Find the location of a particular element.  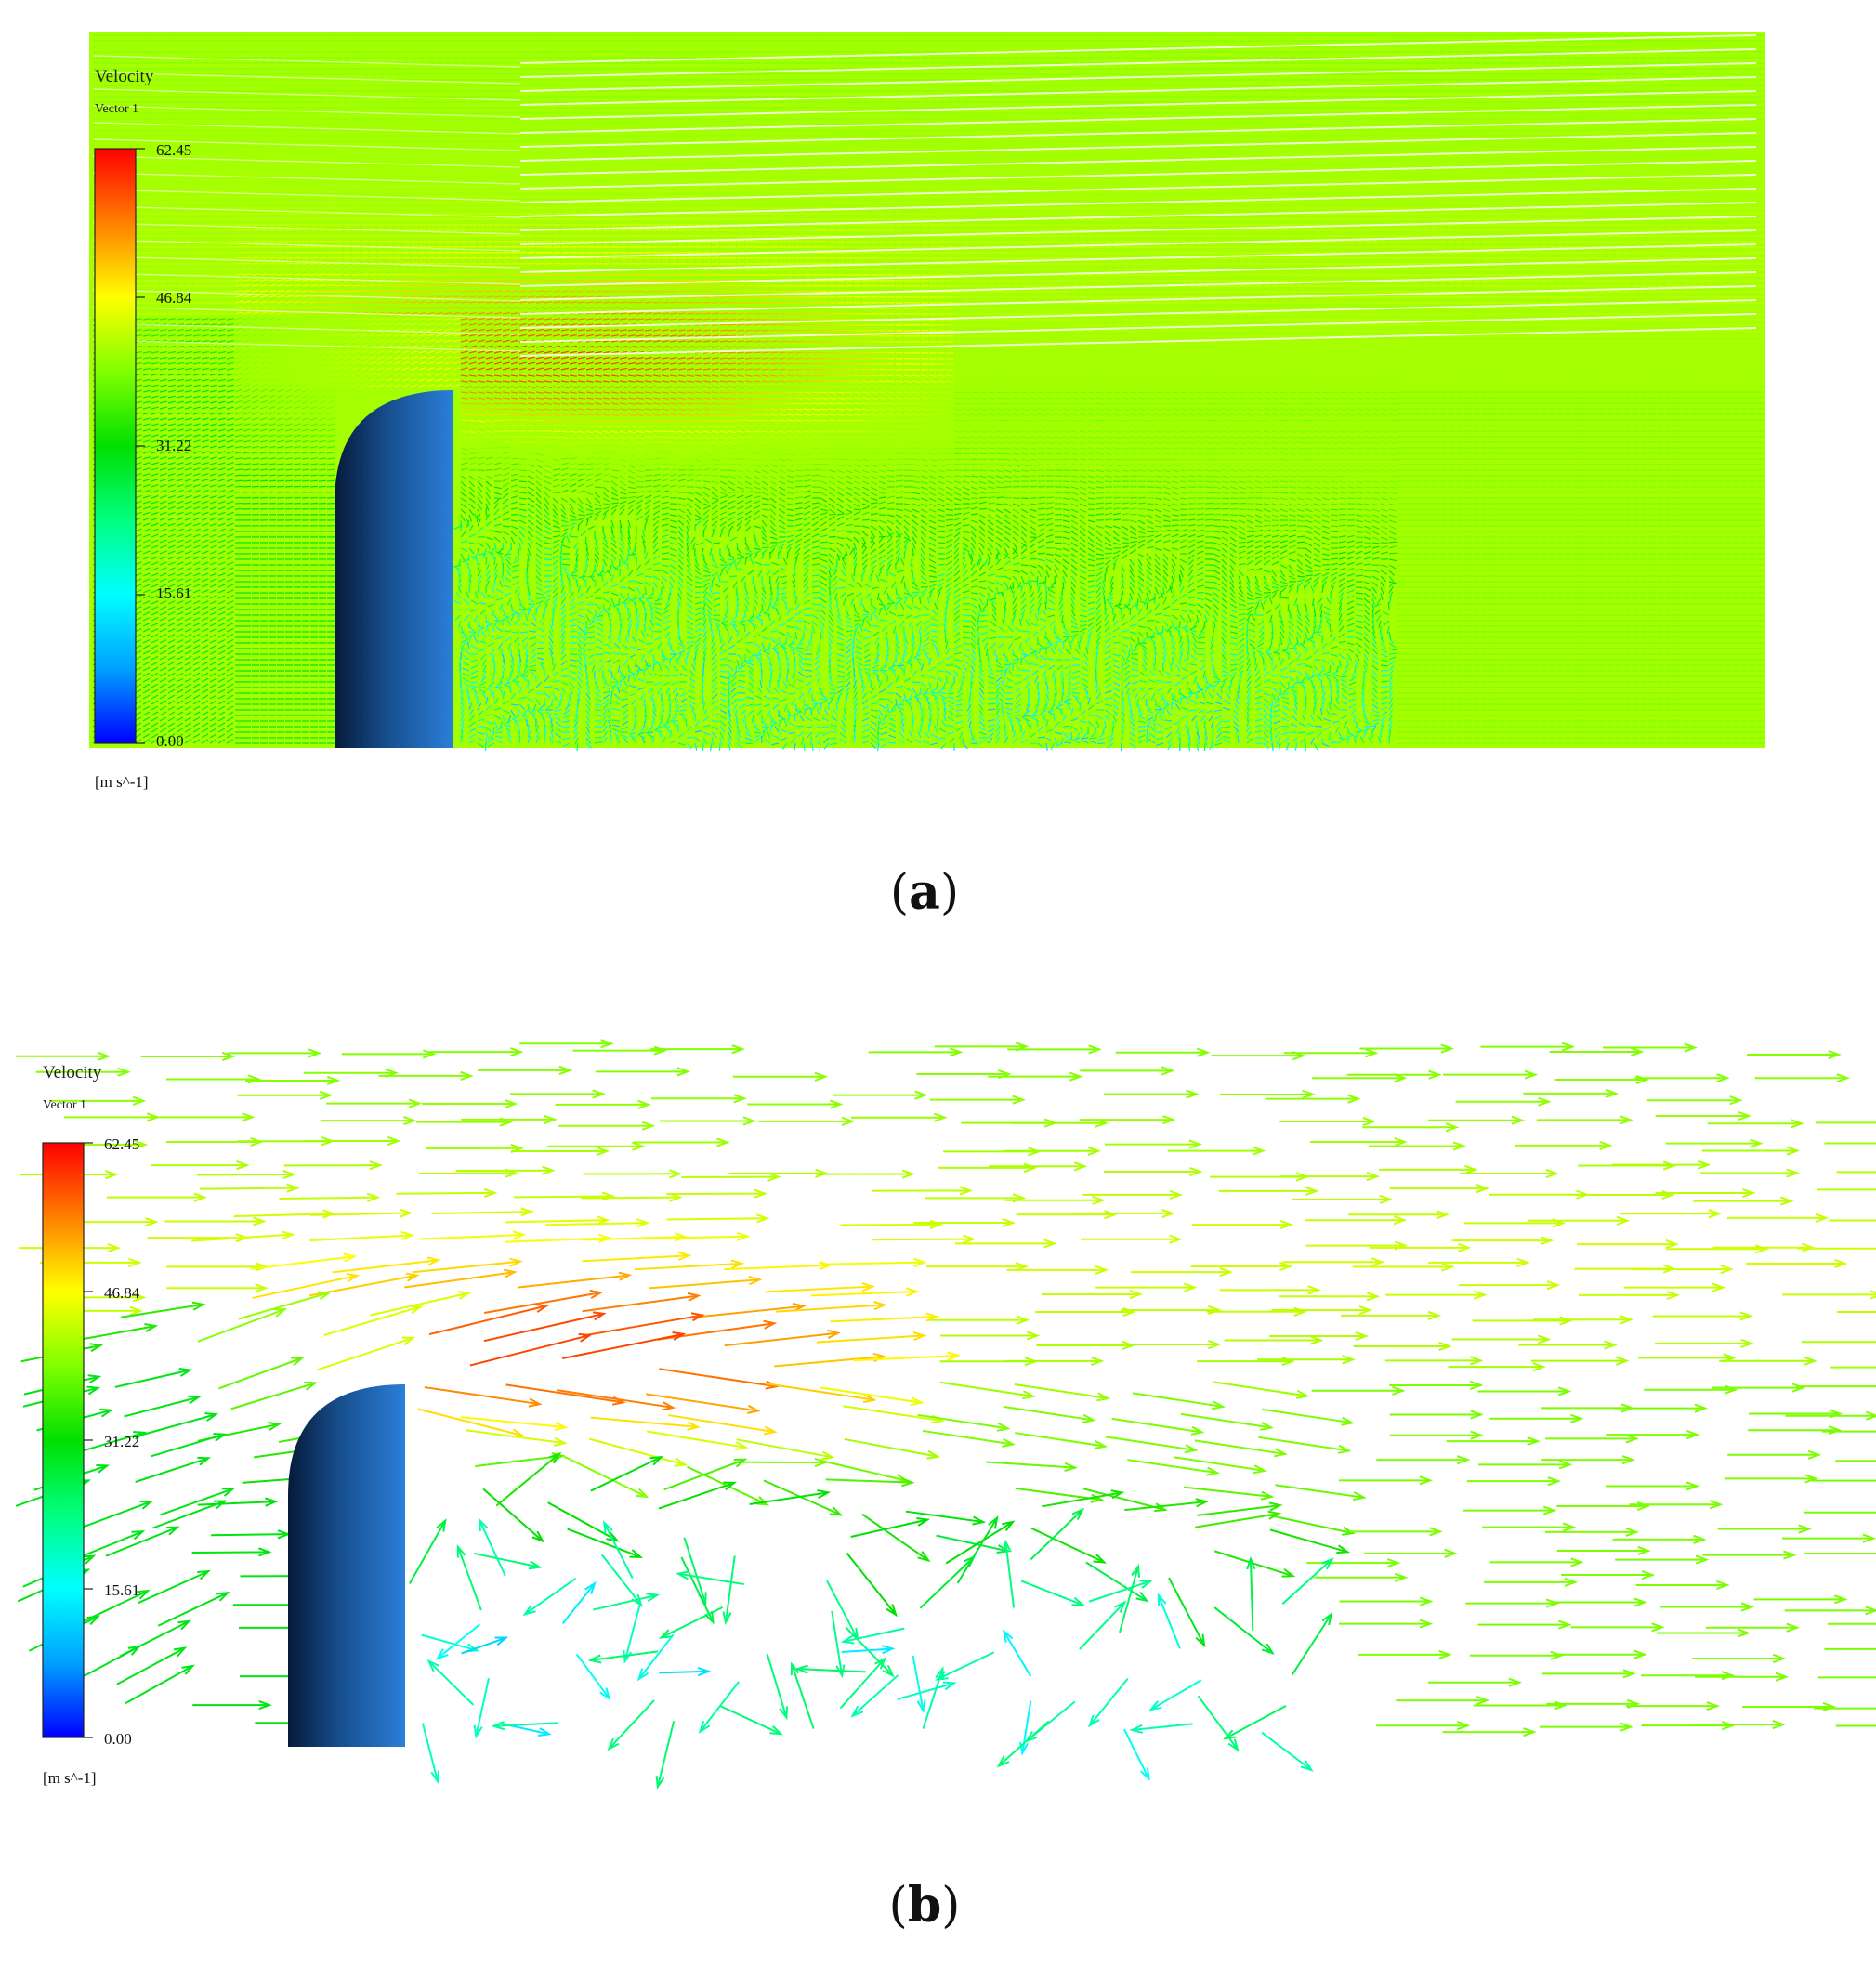

tick-b-4: 0.00 is located at coordinates (118, 1739).